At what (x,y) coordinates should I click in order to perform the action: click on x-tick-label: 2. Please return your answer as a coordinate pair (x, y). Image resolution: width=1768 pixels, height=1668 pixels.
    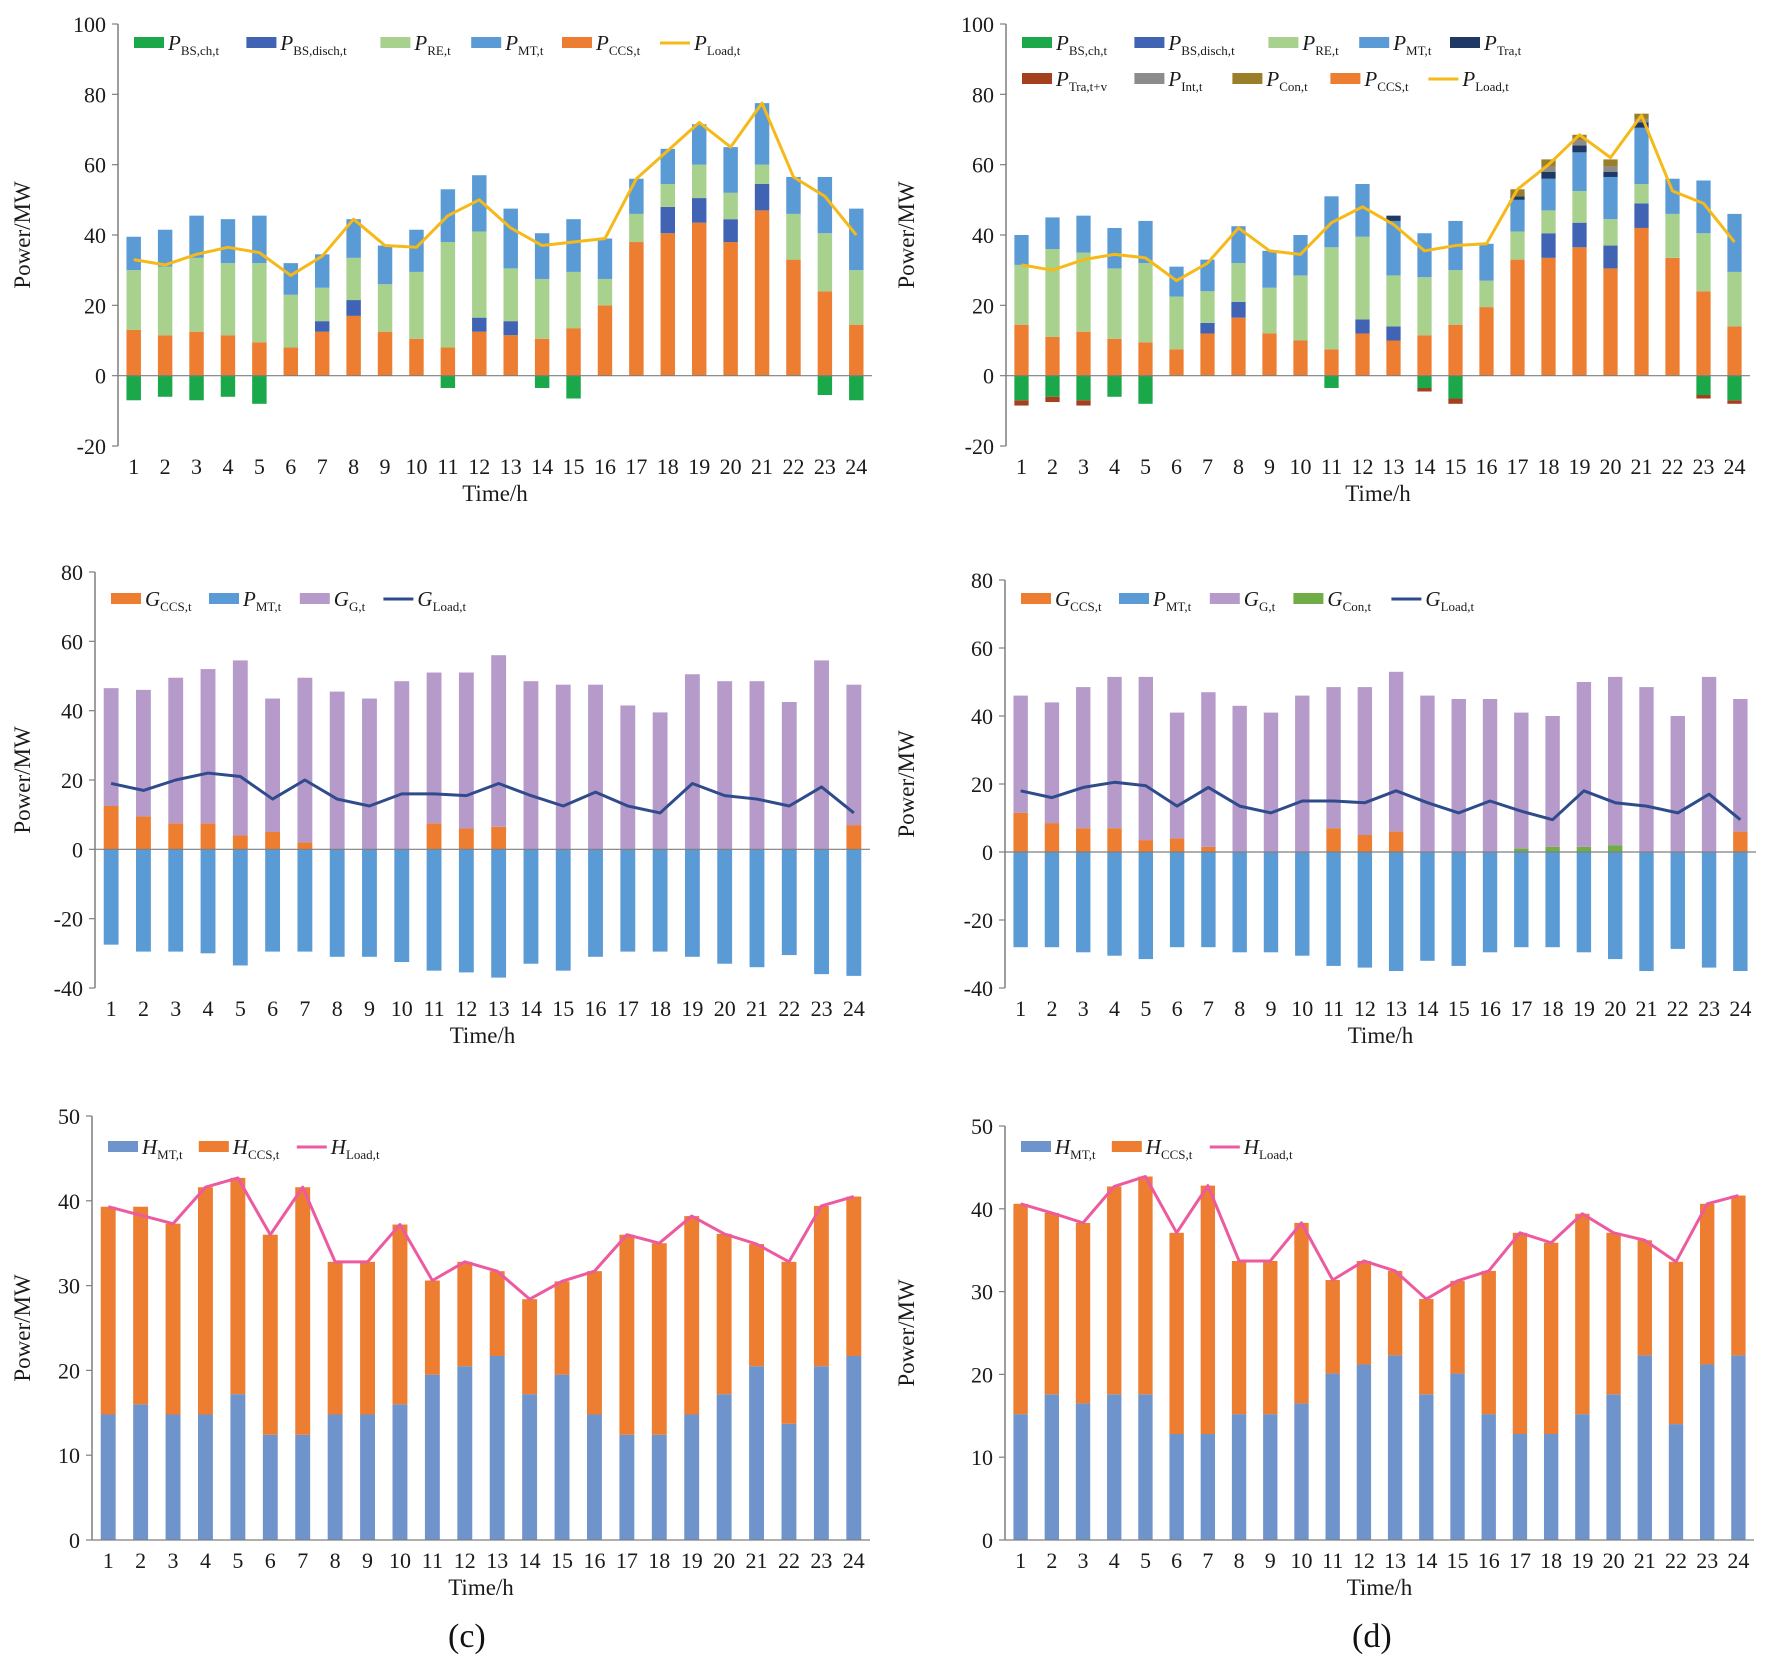
    Looking at the image, I should click on (143, 1008).